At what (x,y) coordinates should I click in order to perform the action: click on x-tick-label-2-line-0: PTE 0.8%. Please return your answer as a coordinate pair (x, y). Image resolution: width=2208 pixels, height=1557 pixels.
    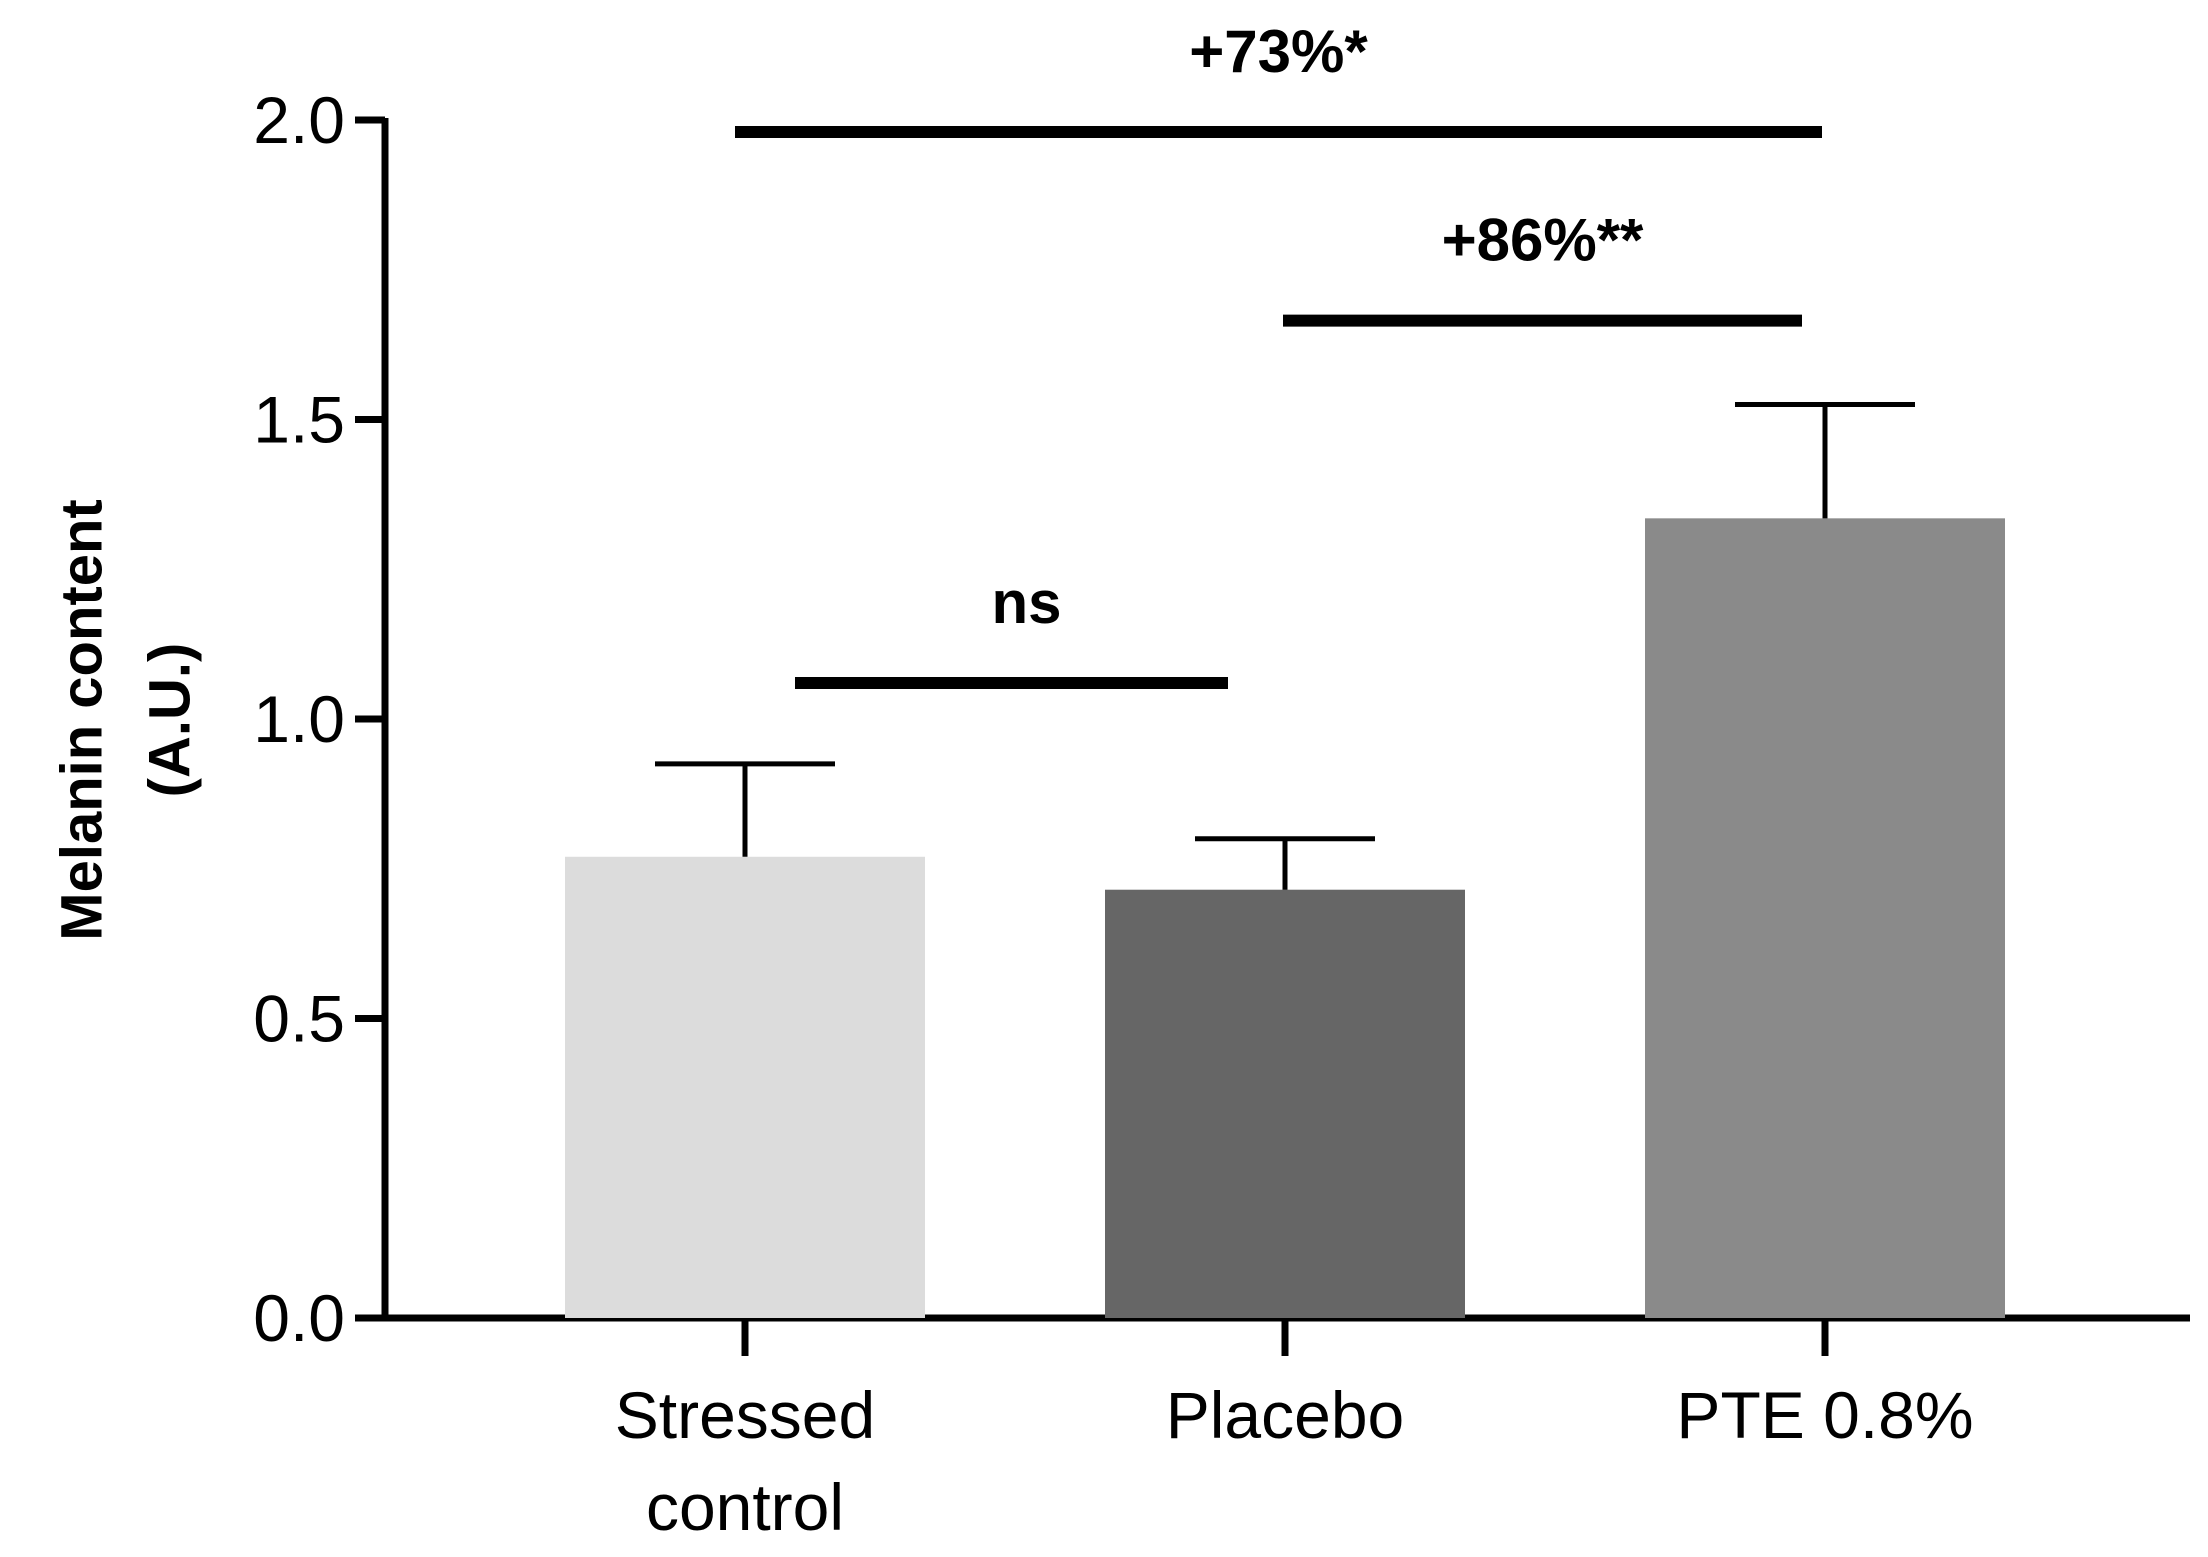
    Looking at the image, I should click on (1824, 1415).